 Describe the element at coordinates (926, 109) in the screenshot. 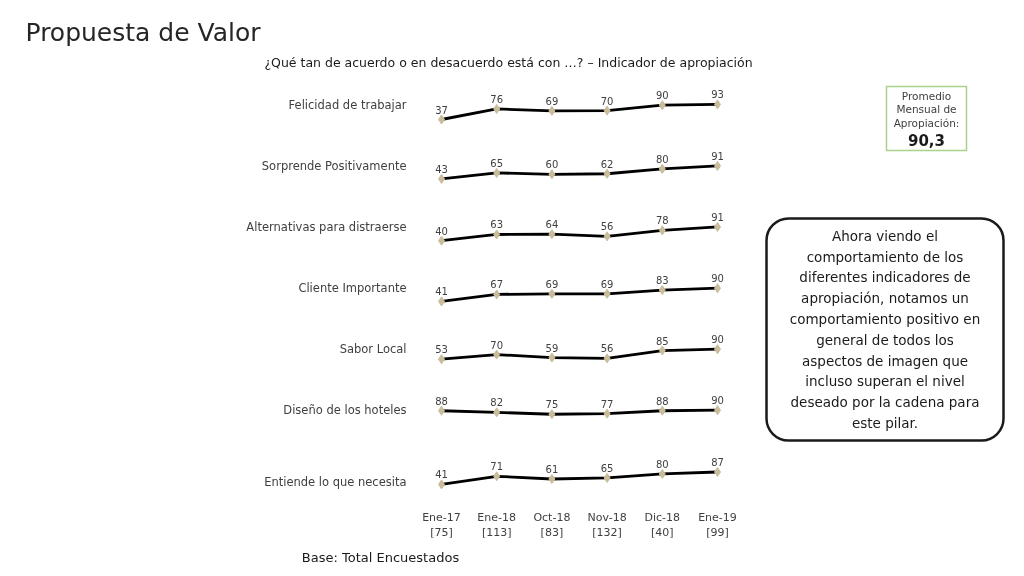

I see `text: Promedio Mensual de Apropiación:` at that location.